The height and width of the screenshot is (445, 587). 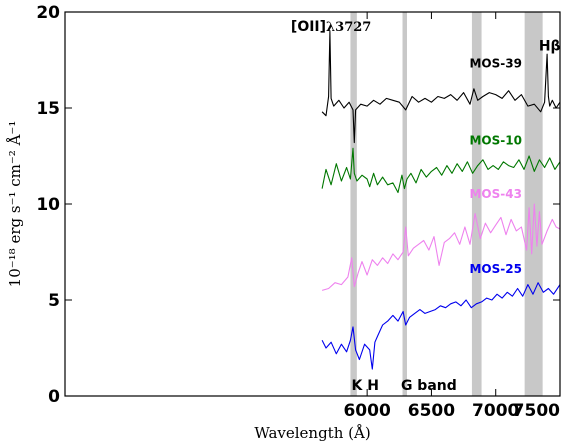 I want to click on series-label-mos-39: MOS-39, so click(x=495, y=64).